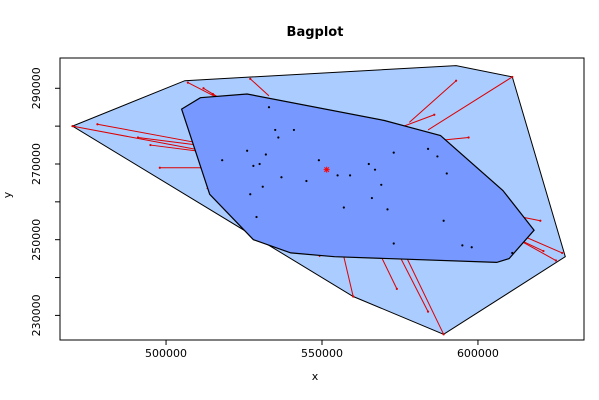  What do you see at coordinates (478, 353) in the screenshot?
I see `x-tick-label-2: 600000` at bounding box center [478, 353].